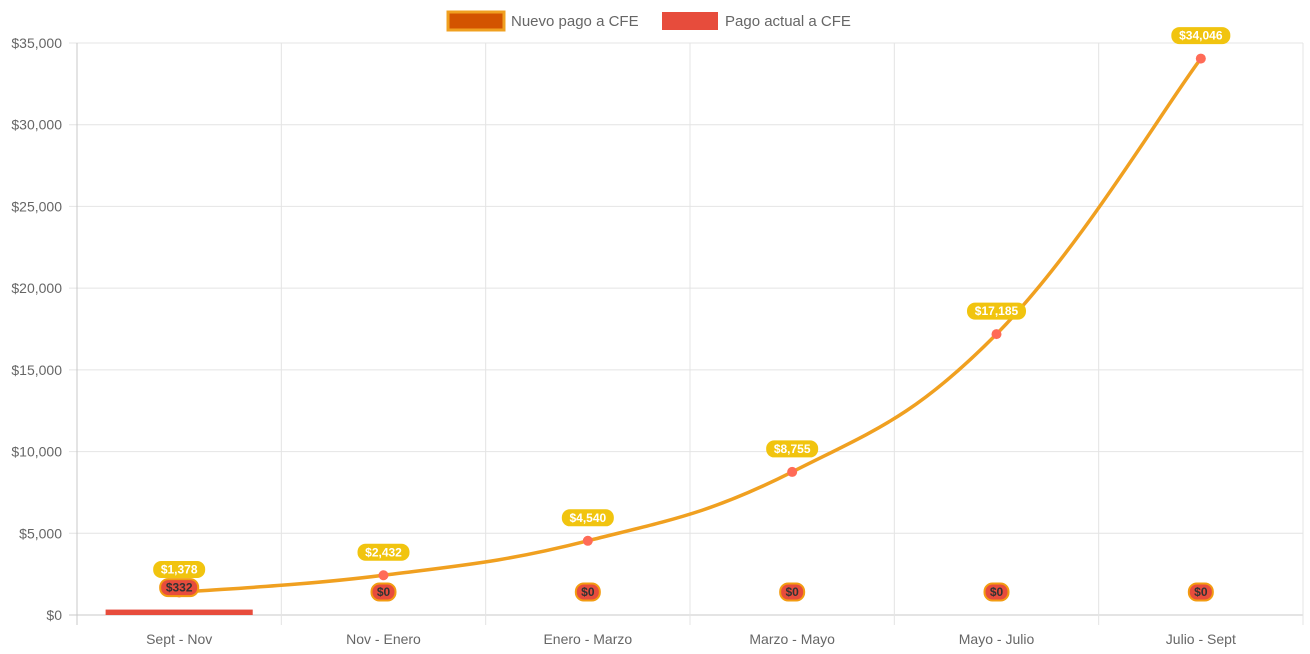 The height and width of the screenshot is (654, 1310). What do you see at coordinates (179, 639) in the screenshot?
I see `x-tick-label: Sept - Nov` at bounding box center [179, 639].